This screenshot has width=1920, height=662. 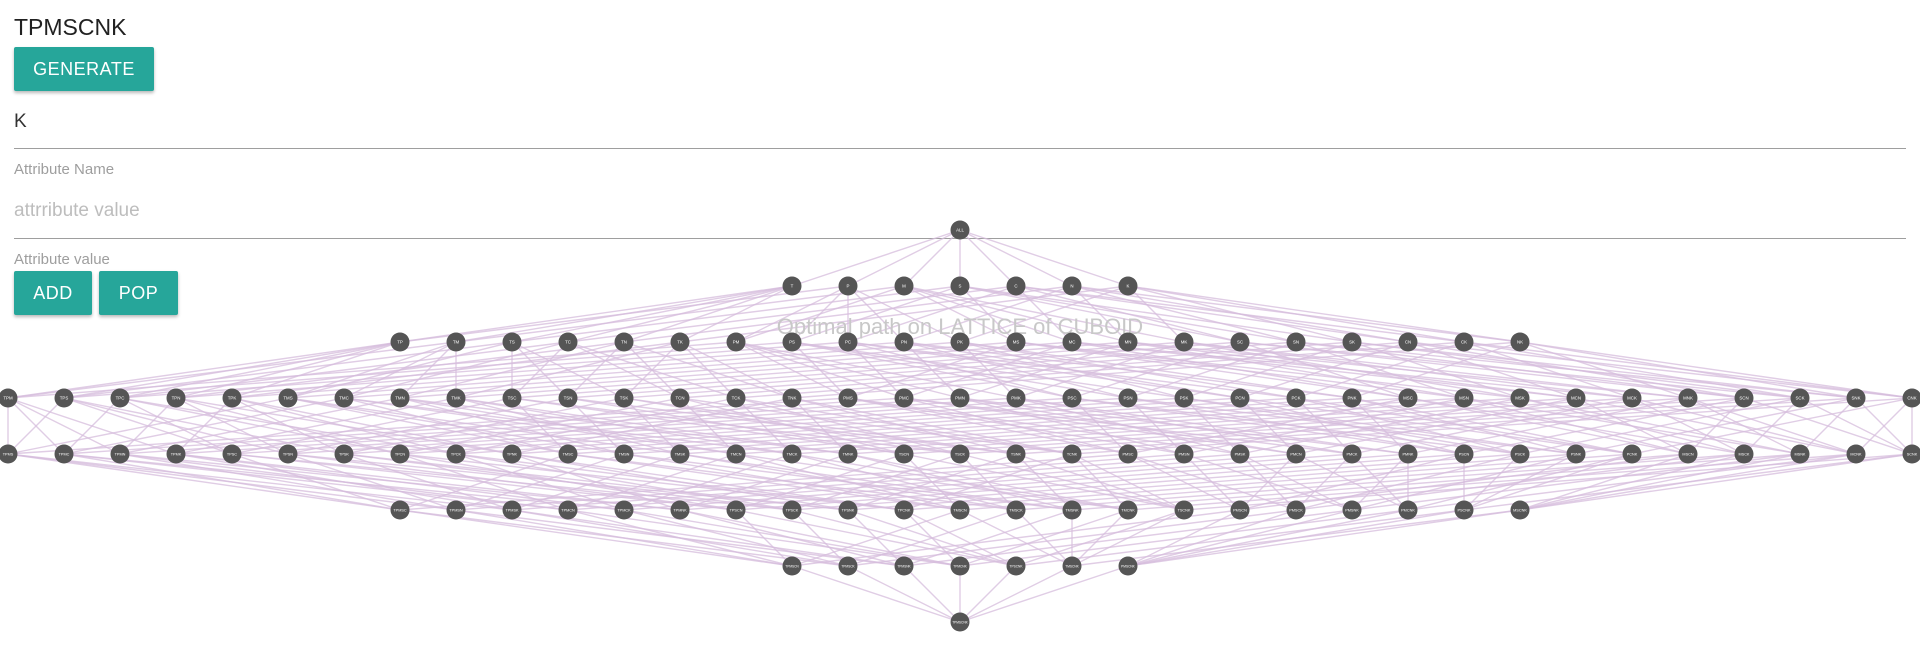 I want to click on lattice-node: TMS, so click(x=288, y=398).